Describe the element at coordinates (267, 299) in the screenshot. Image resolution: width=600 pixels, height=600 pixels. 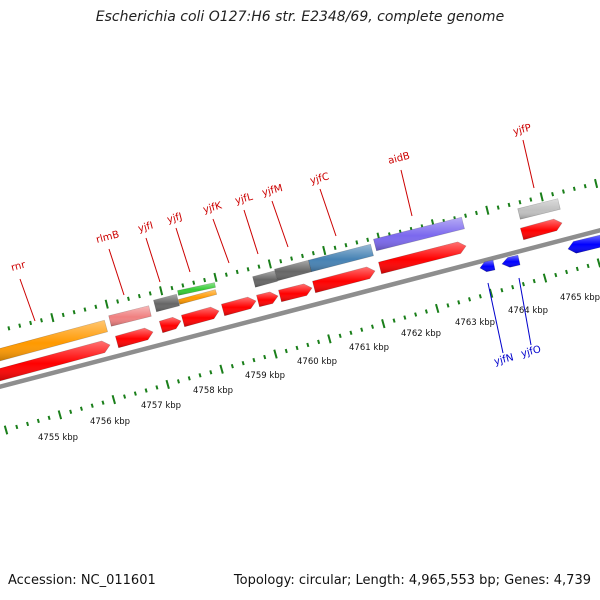
I see `cds-arrow-yjfL-shading` at that location.